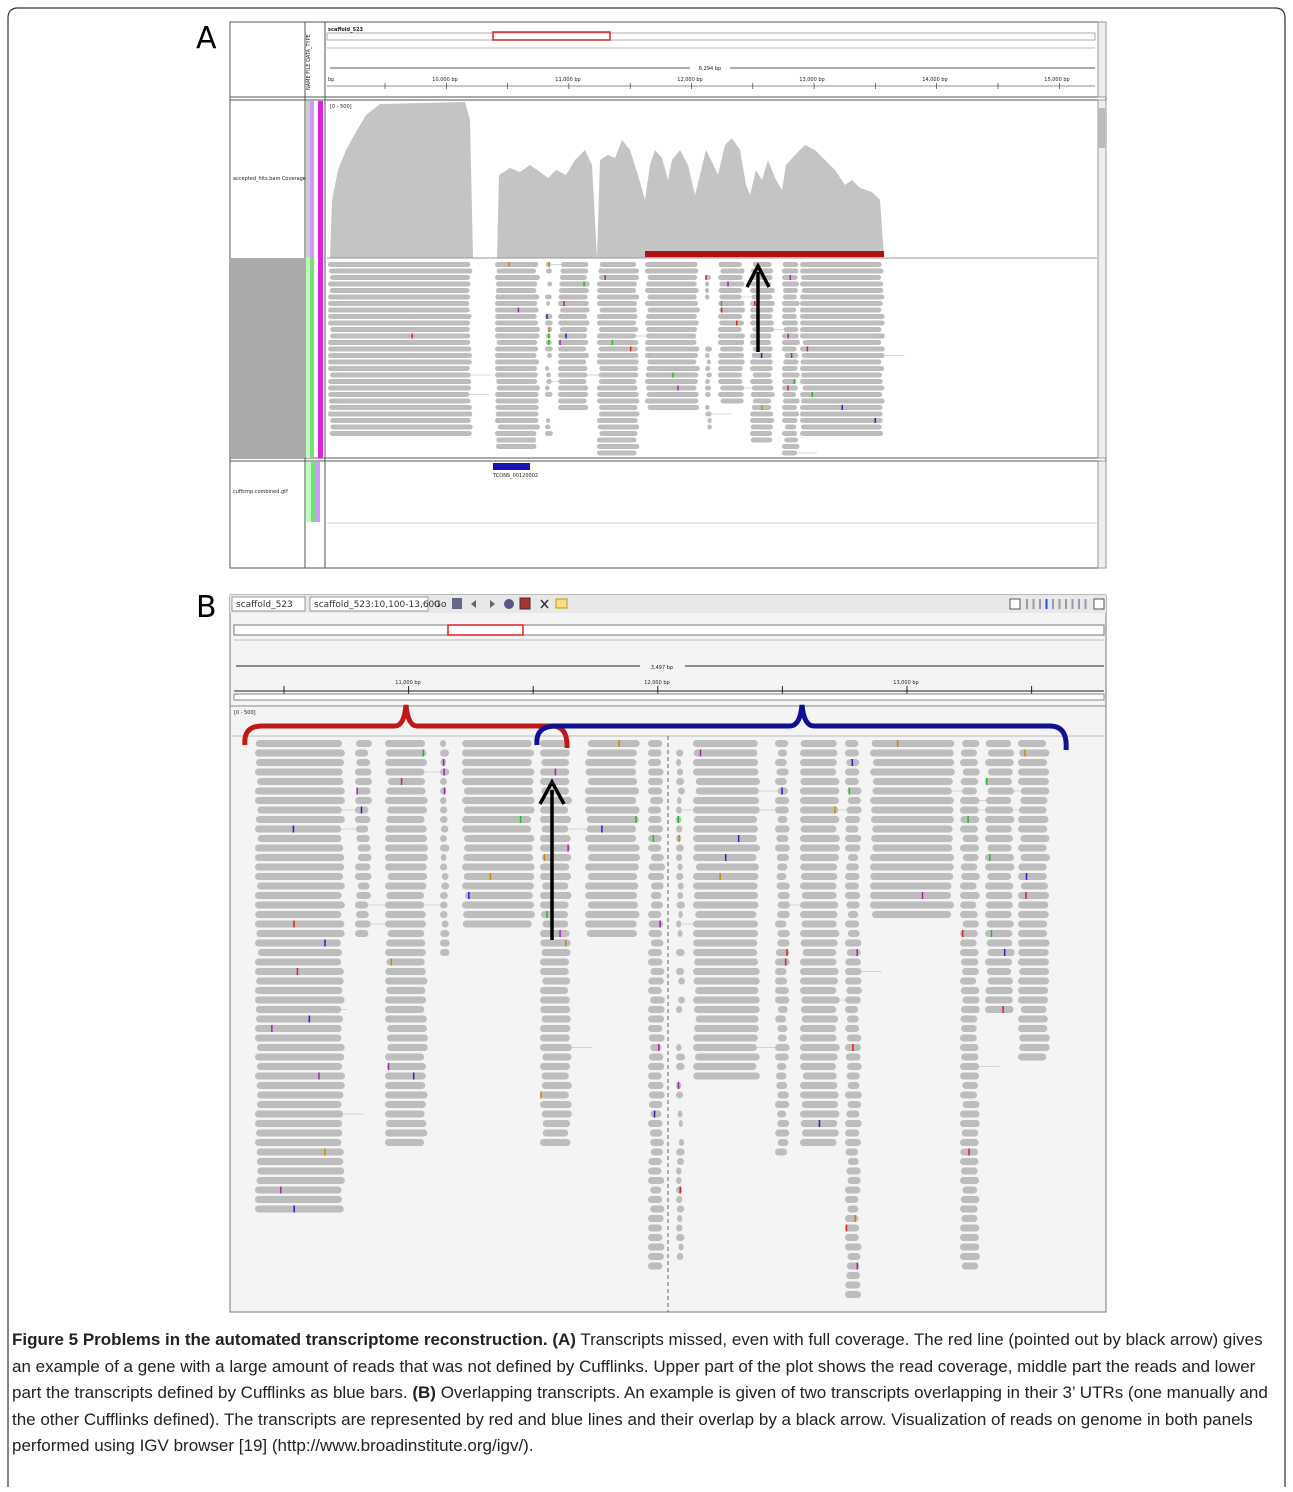 The height and width of the screenshot is (1492, 1293). Describe the element at coordinates (440, 605) in the screenshot. I see `go-button: Go` at that location.